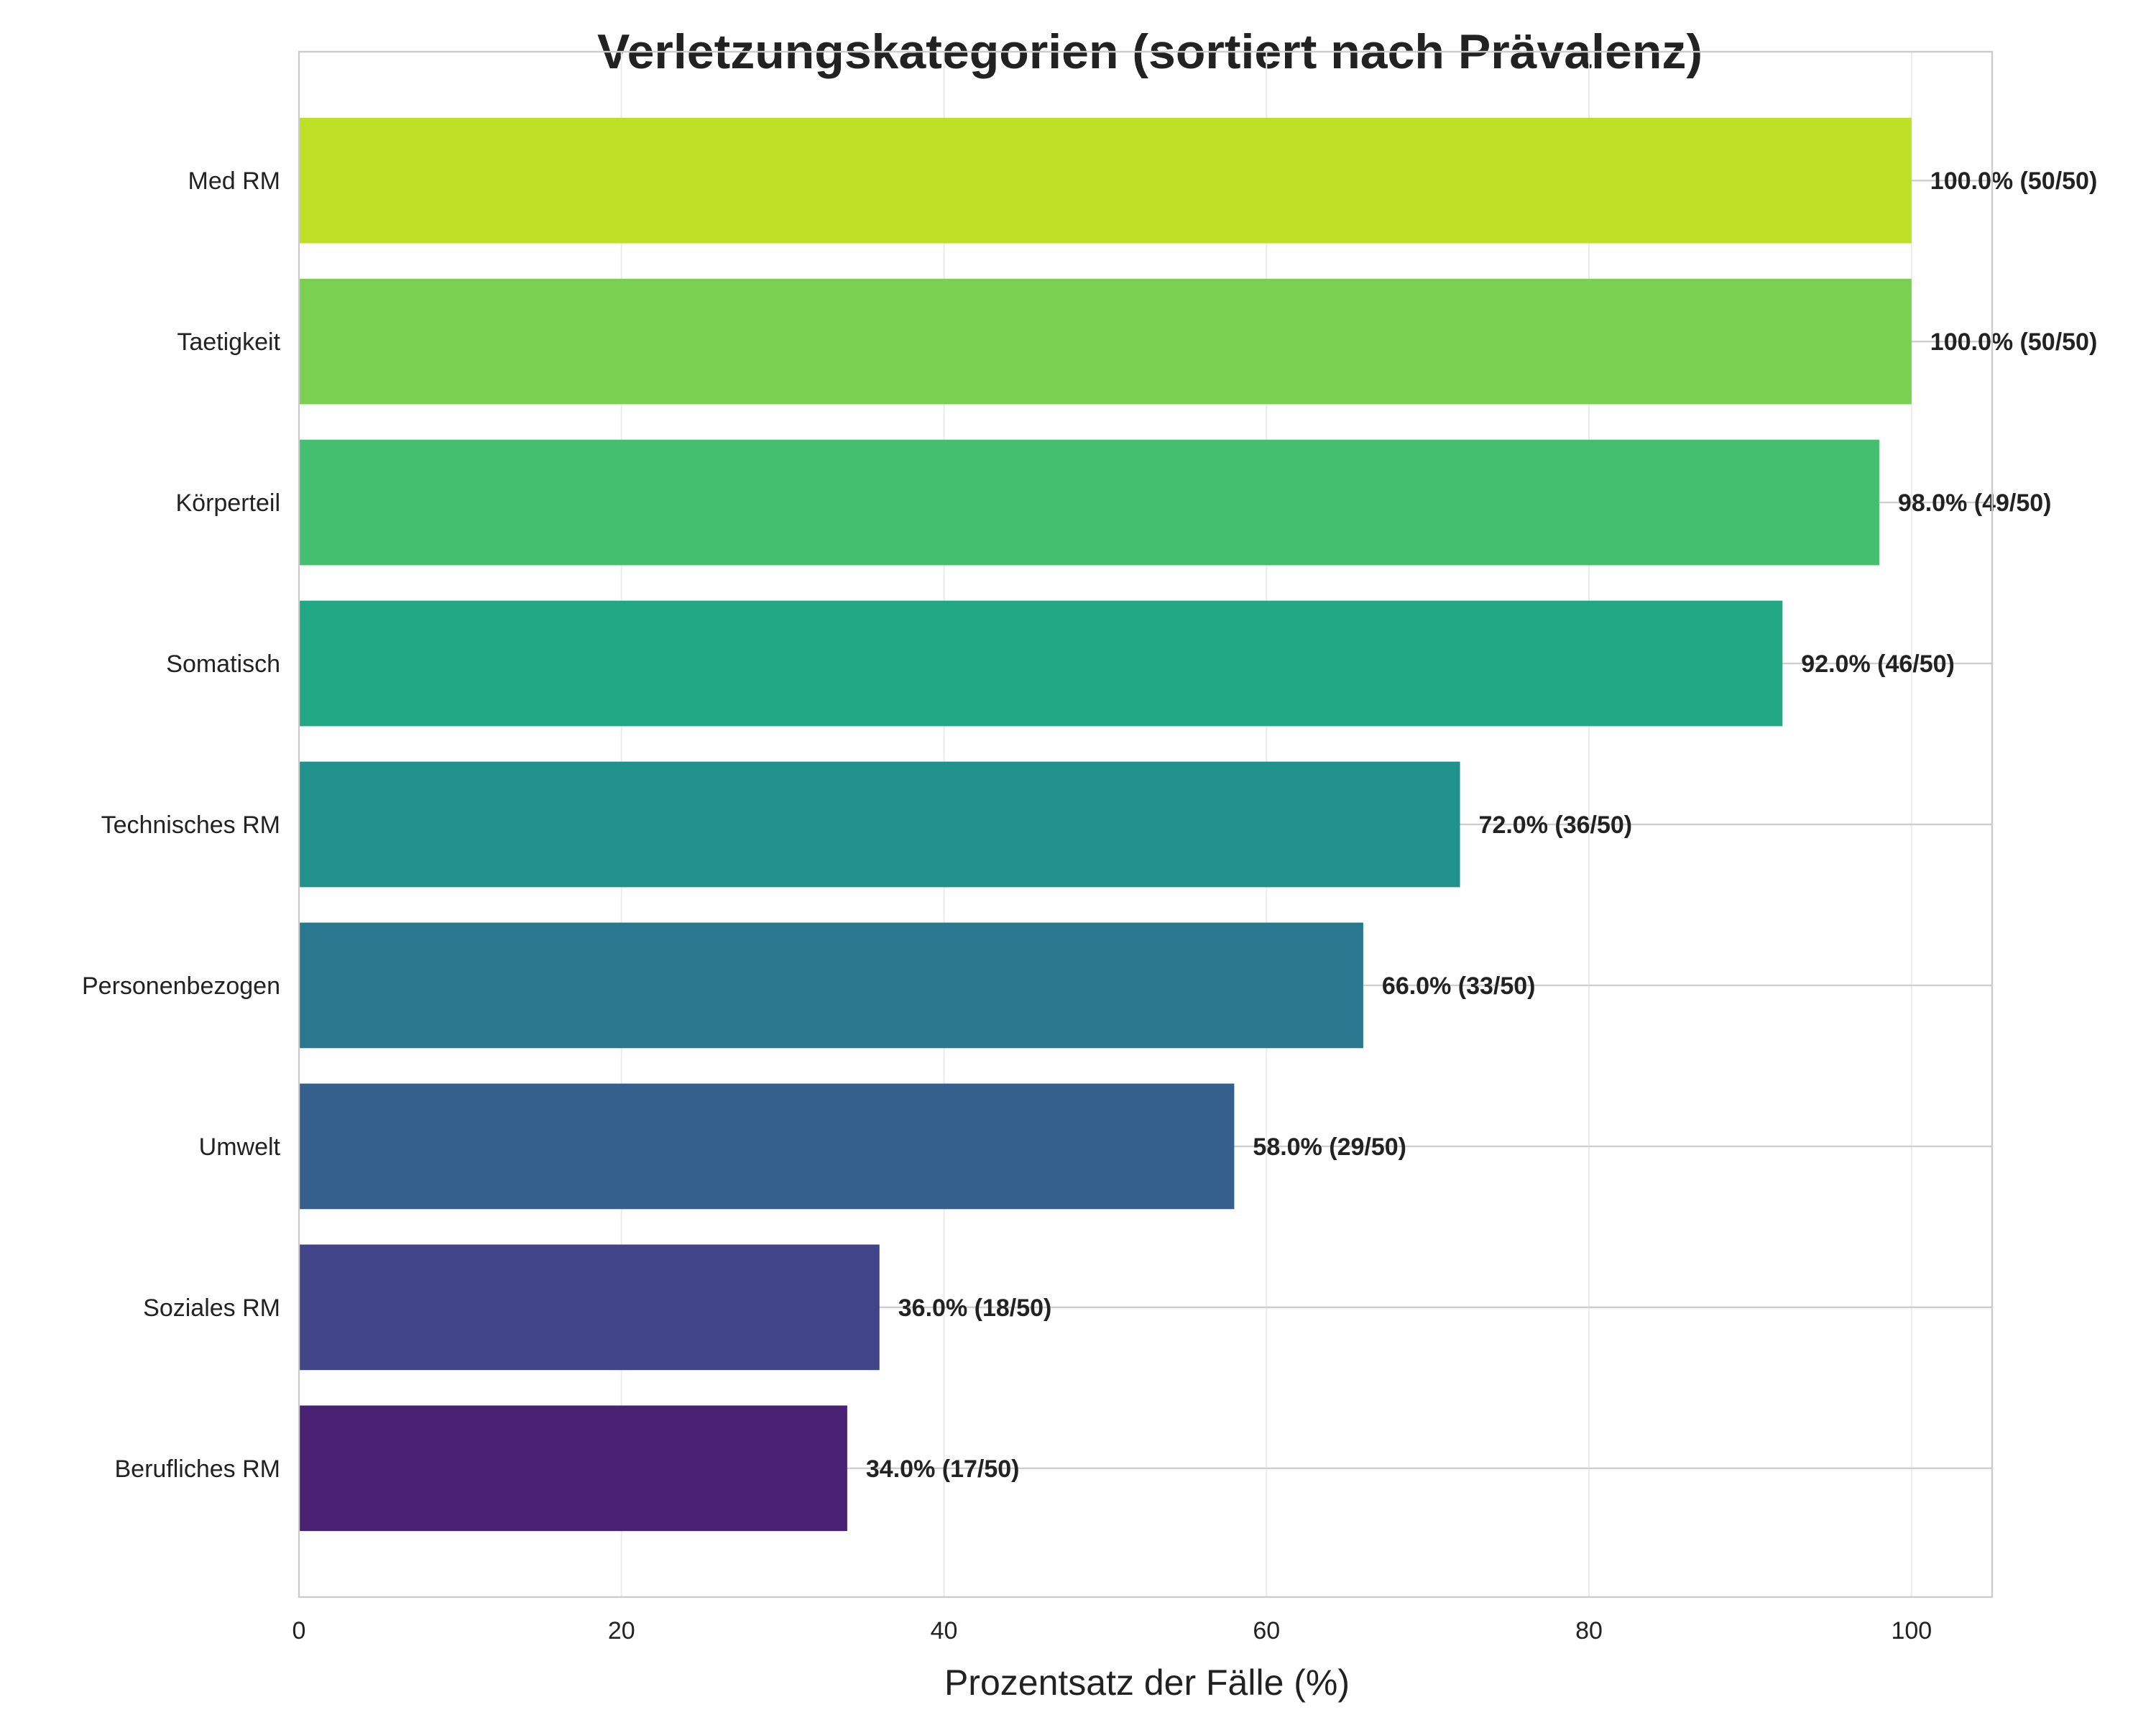 The width and height of the screenshot is (2156, 1725). What do you see at coordinates (240, 1147) in the screenshot?
I see `y-tick-label-6: Umwelt` at bounding box center [240, 1147].